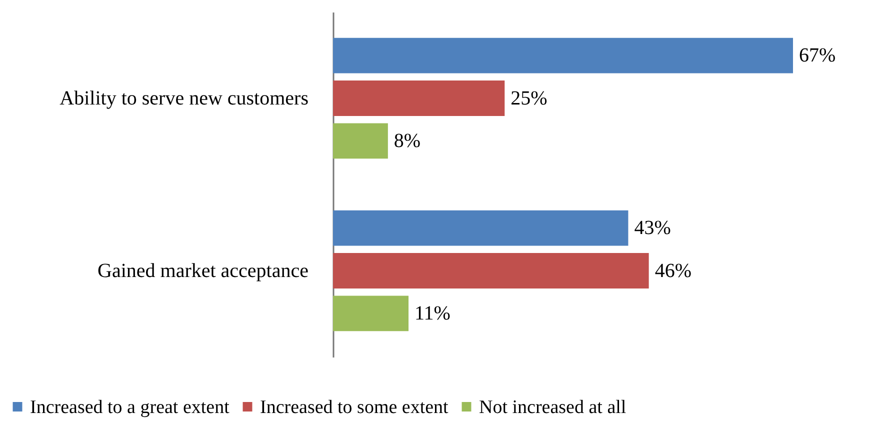 The height and width of the screenshot is (425, 893). I want to click on data-label: 11%, so click(432, 313).